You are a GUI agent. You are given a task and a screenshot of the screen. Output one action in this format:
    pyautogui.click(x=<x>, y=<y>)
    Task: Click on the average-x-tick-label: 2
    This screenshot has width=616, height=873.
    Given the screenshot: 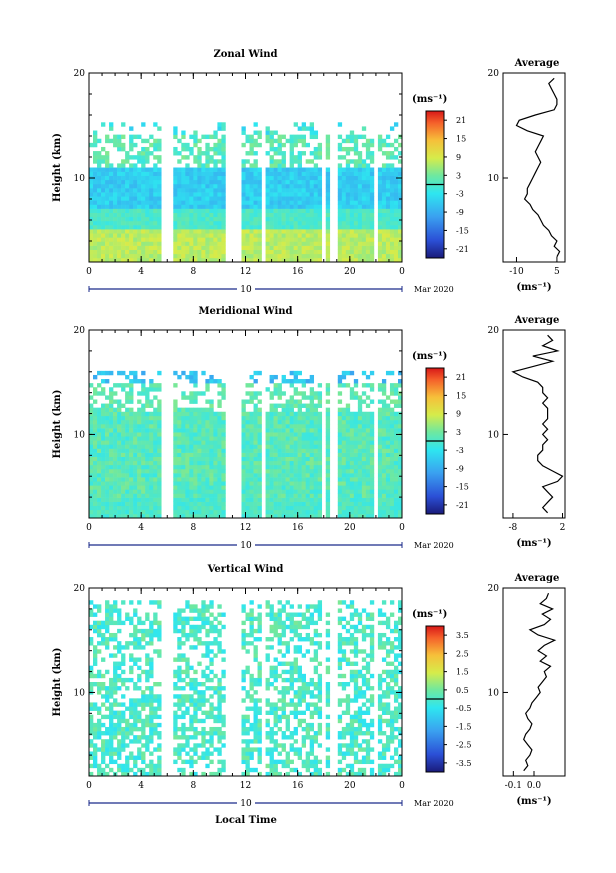 What is the action you would take?
    pyautogui.click(x=563, y=528)
    